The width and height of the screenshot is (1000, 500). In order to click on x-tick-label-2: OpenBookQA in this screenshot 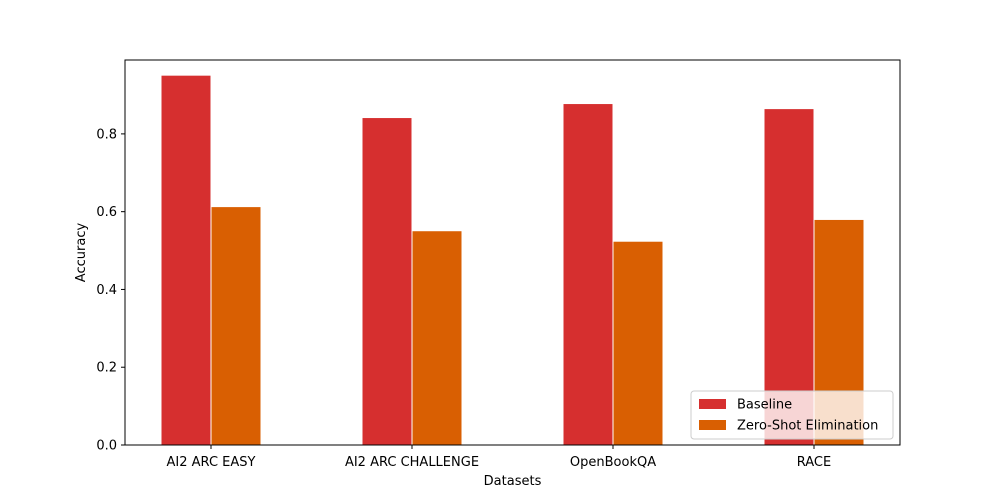, I will do `click(613, 462)`.